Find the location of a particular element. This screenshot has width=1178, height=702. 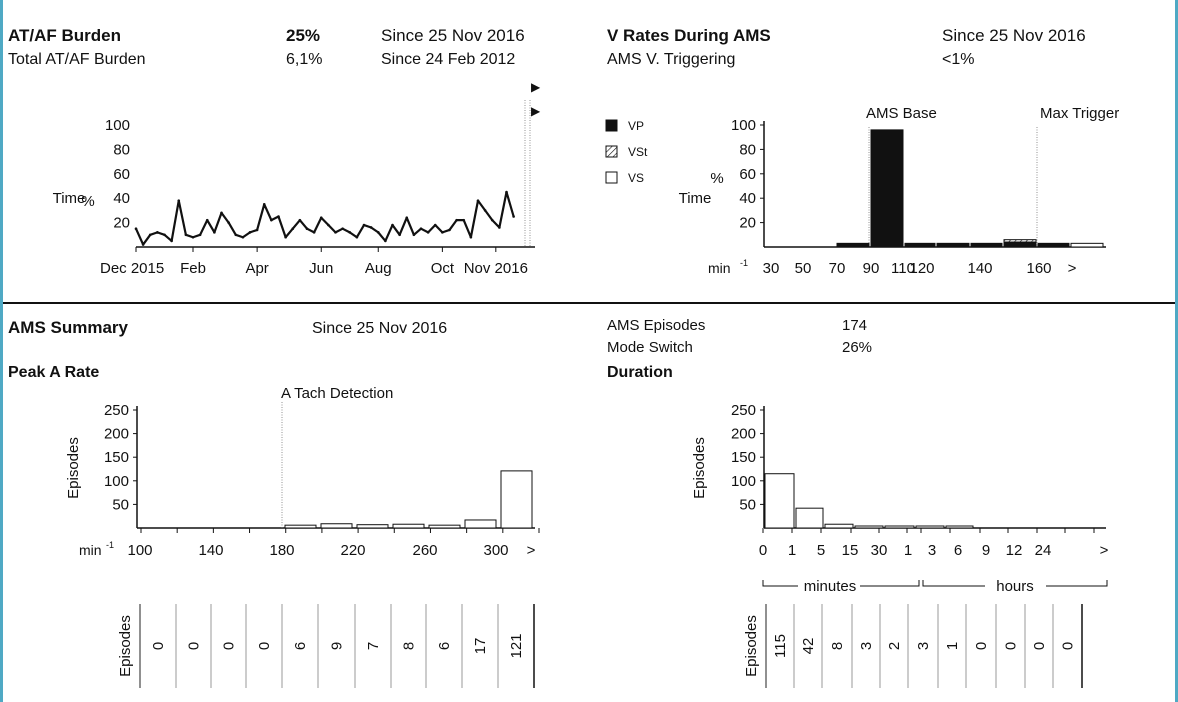

vrate-xtick-label: > is located at coordinates (1072, 268).